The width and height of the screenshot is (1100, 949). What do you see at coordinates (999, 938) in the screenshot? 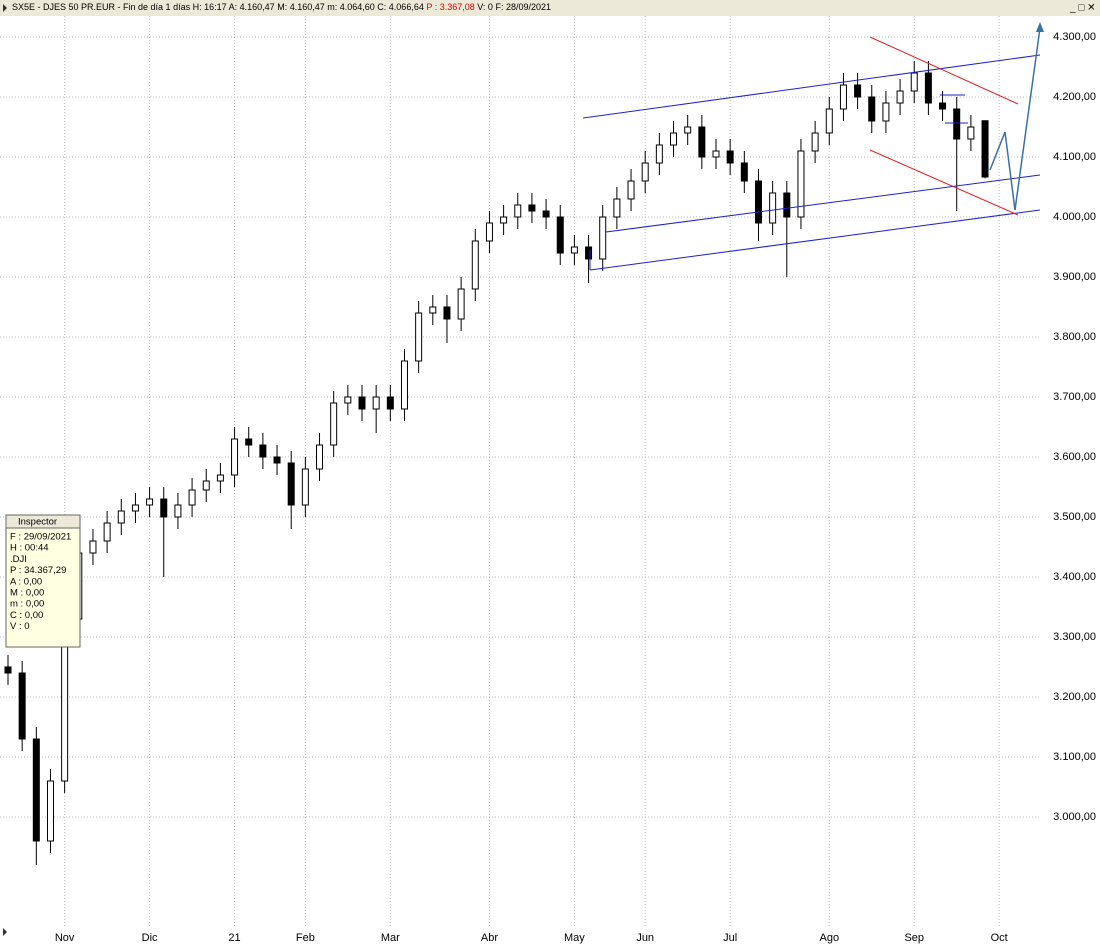
I see `x-tick-label: Oct` at bounding box center [999, 938].